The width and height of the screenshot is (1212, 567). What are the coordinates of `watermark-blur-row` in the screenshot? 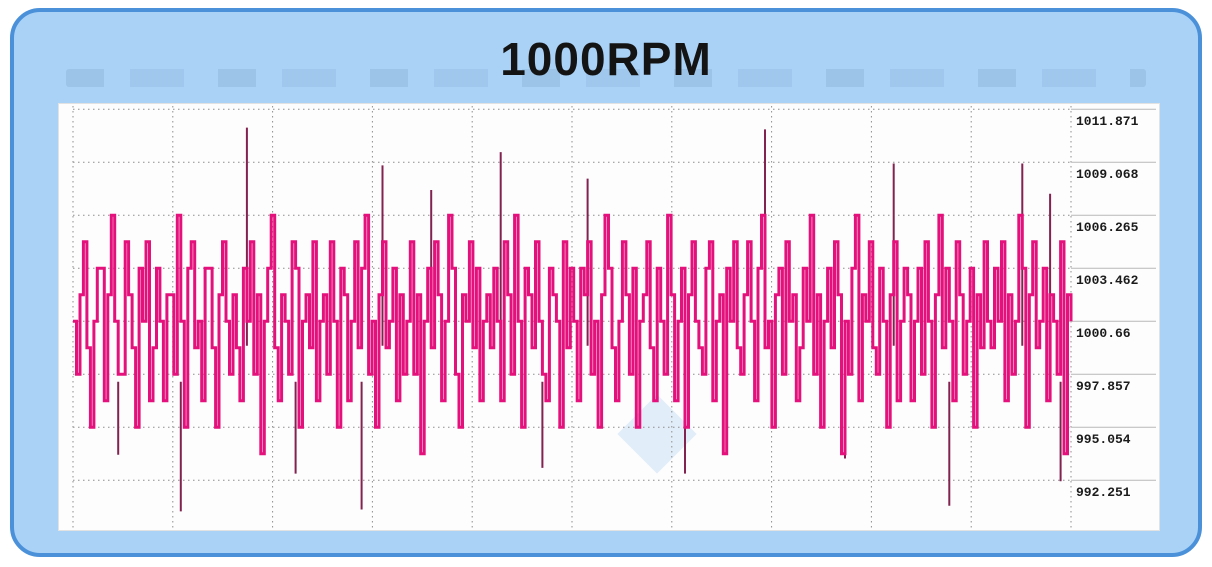 It's located at (606, 78).